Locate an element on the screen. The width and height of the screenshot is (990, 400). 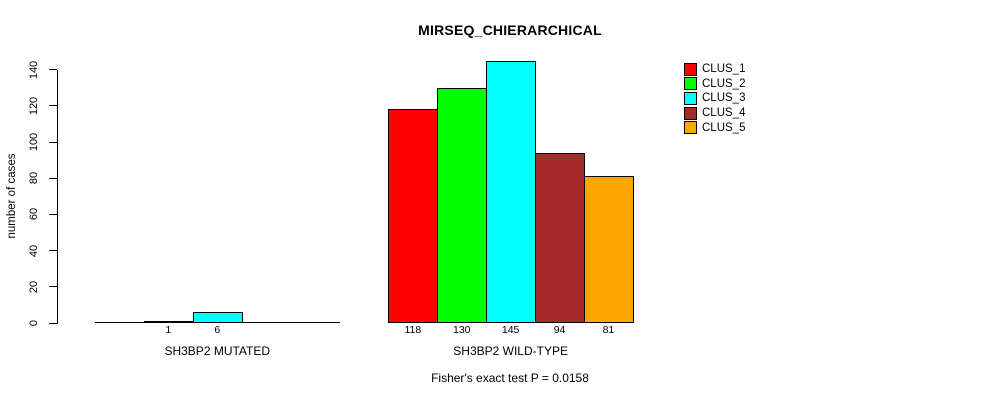
bar-value-label: 130 is located at coordinates (461, 330).